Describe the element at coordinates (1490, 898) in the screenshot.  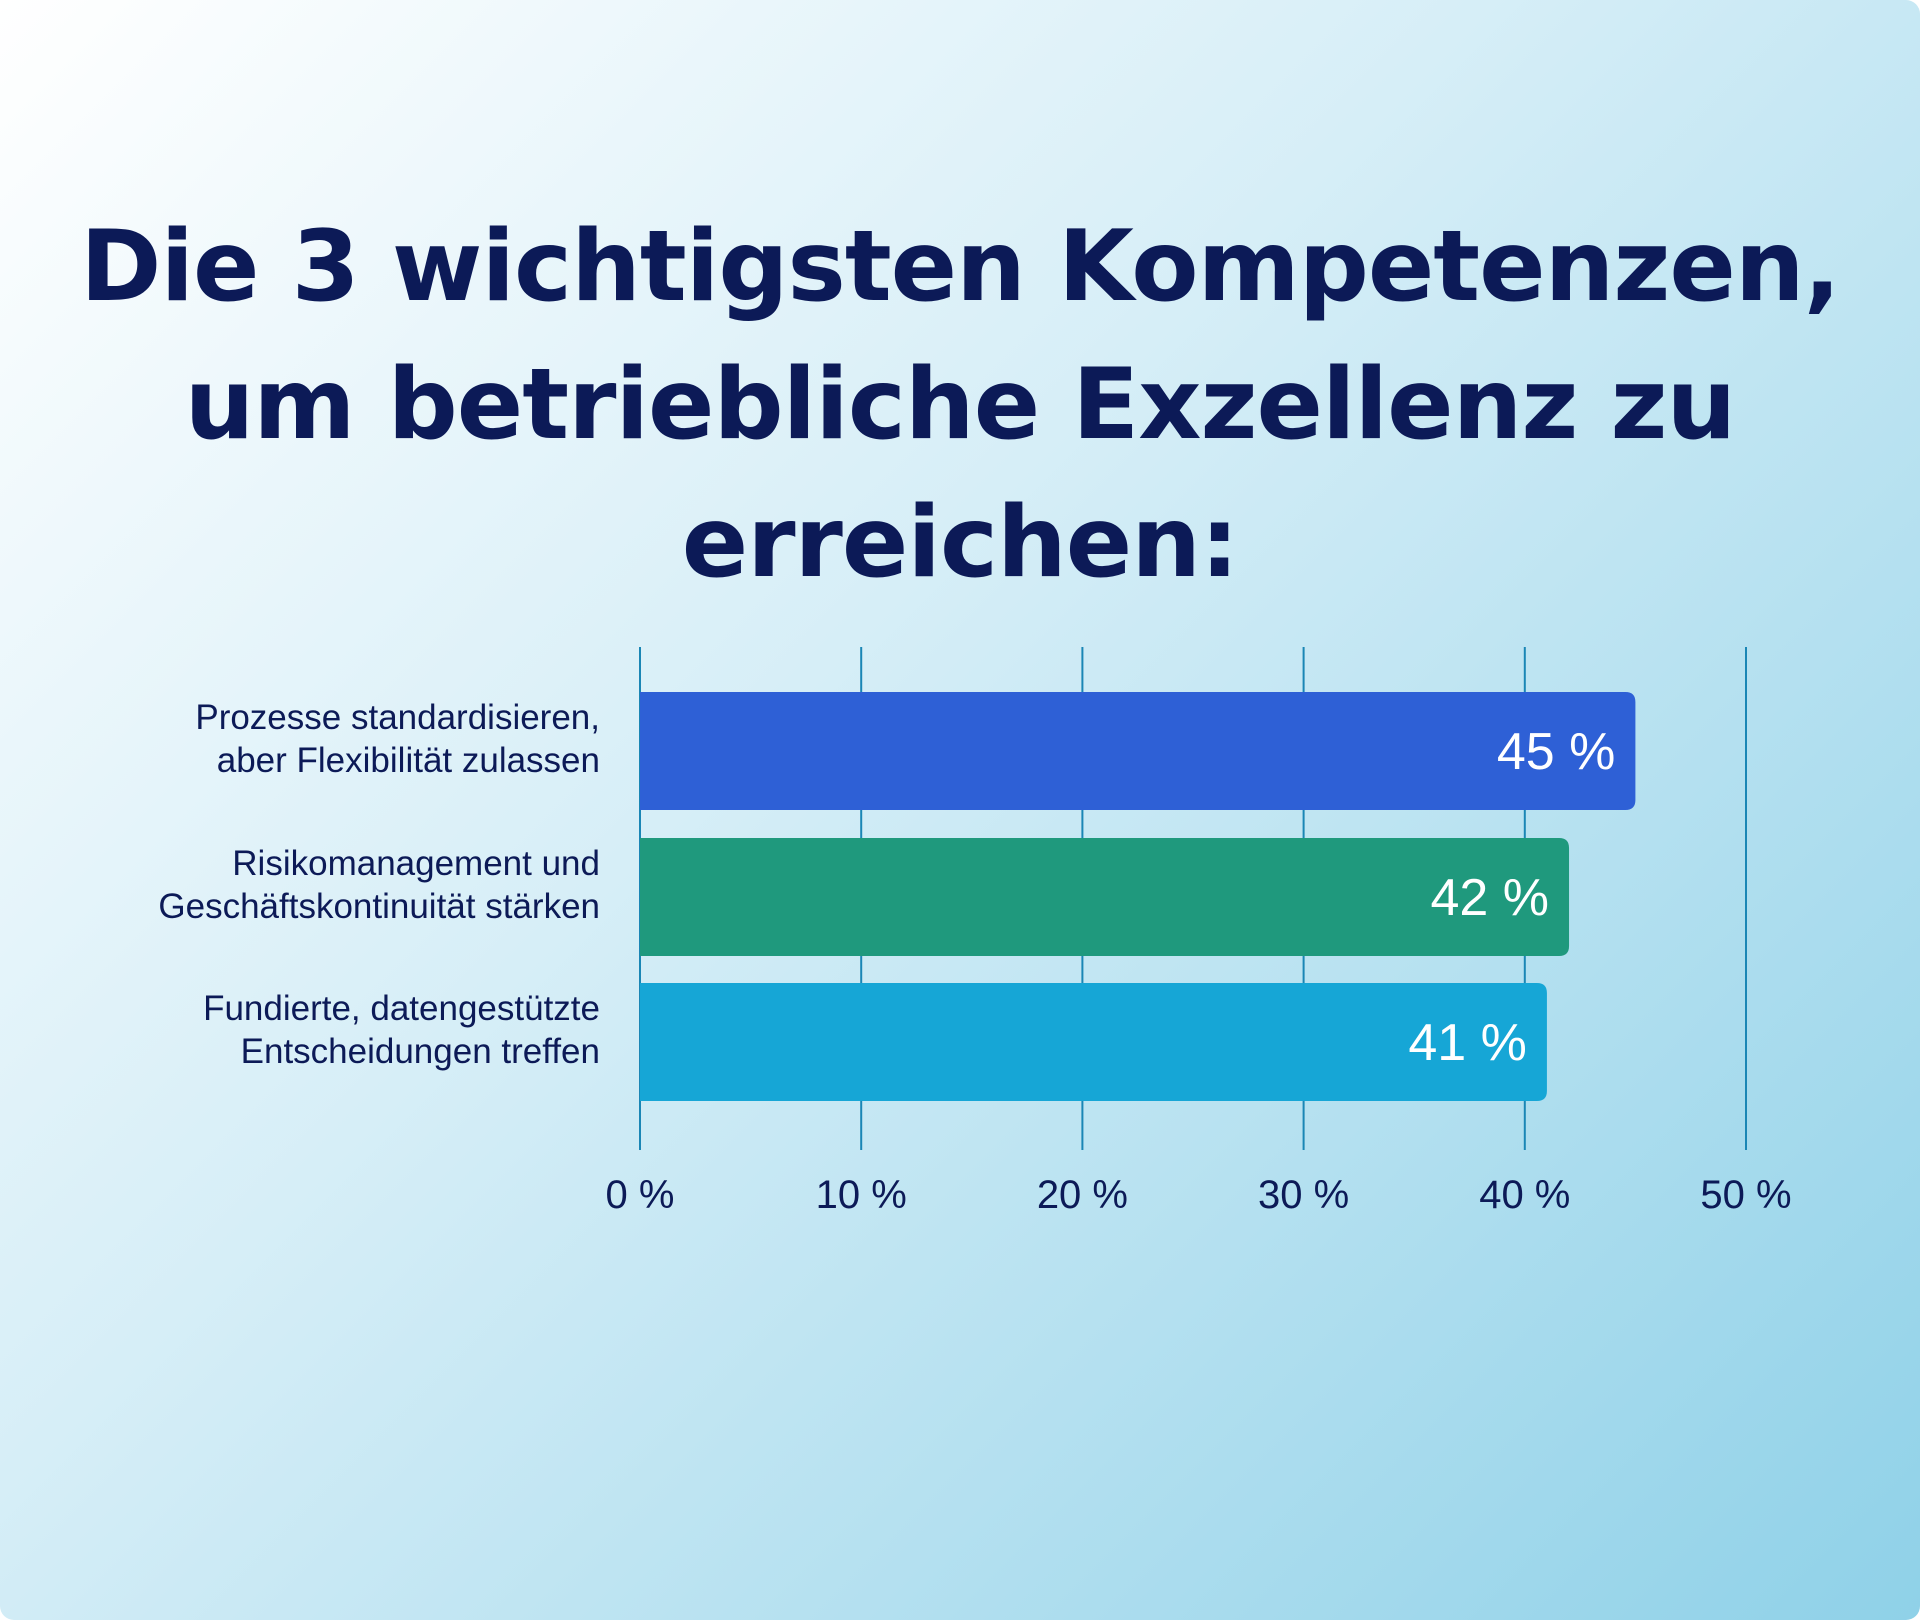
I see `value-label-2: 42 %` at that location.